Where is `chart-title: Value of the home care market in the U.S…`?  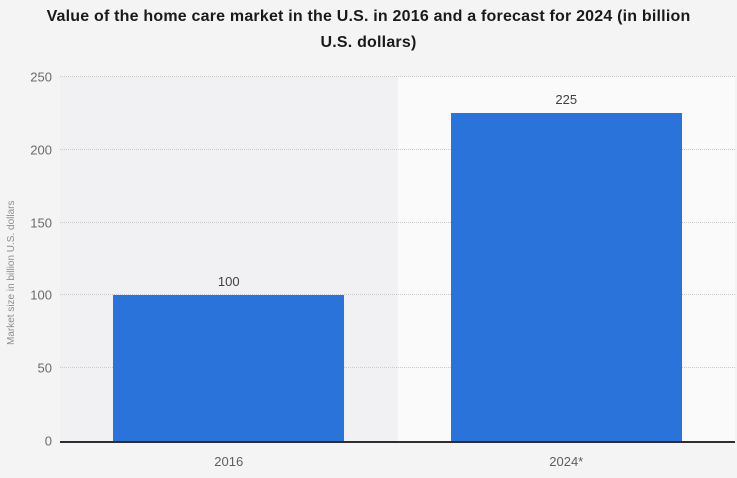 chart-title: Value of the home care market in the U.S… is located at coordinates (368, 29).